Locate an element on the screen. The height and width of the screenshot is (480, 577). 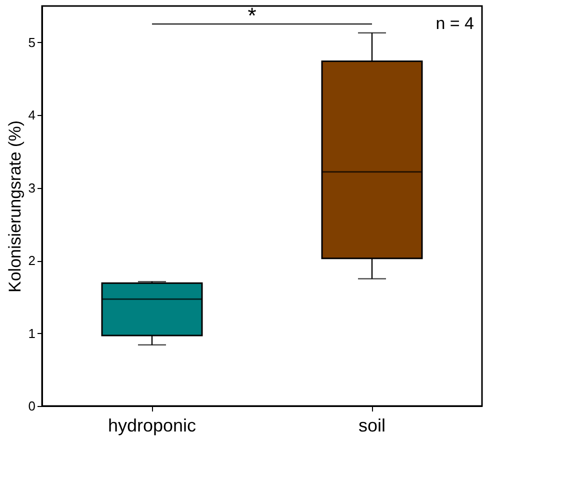
y-tick-label: 0 is located at coordinates (32, 406).